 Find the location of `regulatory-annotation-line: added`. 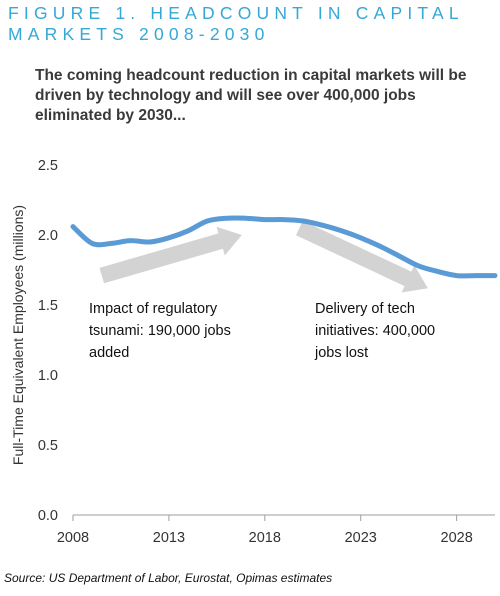

regulatory-annotation-line: added is located at coordinates (109, 353).